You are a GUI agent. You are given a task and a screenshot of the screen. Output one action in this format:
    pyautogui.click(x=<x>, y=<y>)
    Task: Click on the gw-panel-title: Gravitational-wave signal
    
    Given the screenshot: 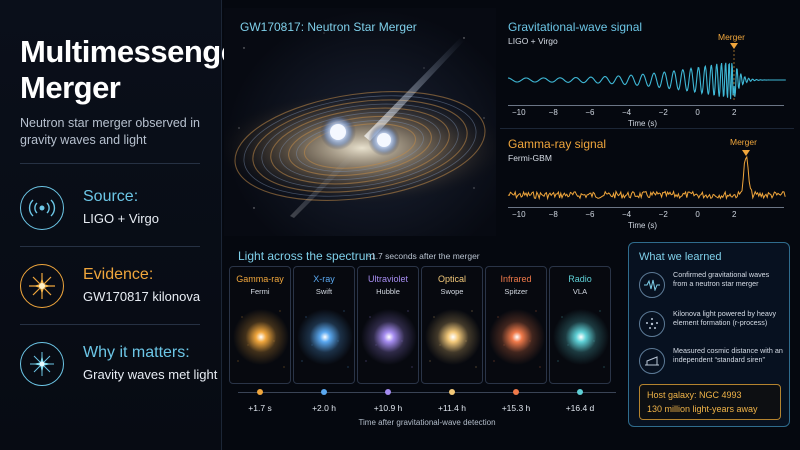 What is the action you would take?
    pyautogui.click(x=575, y=27)
    